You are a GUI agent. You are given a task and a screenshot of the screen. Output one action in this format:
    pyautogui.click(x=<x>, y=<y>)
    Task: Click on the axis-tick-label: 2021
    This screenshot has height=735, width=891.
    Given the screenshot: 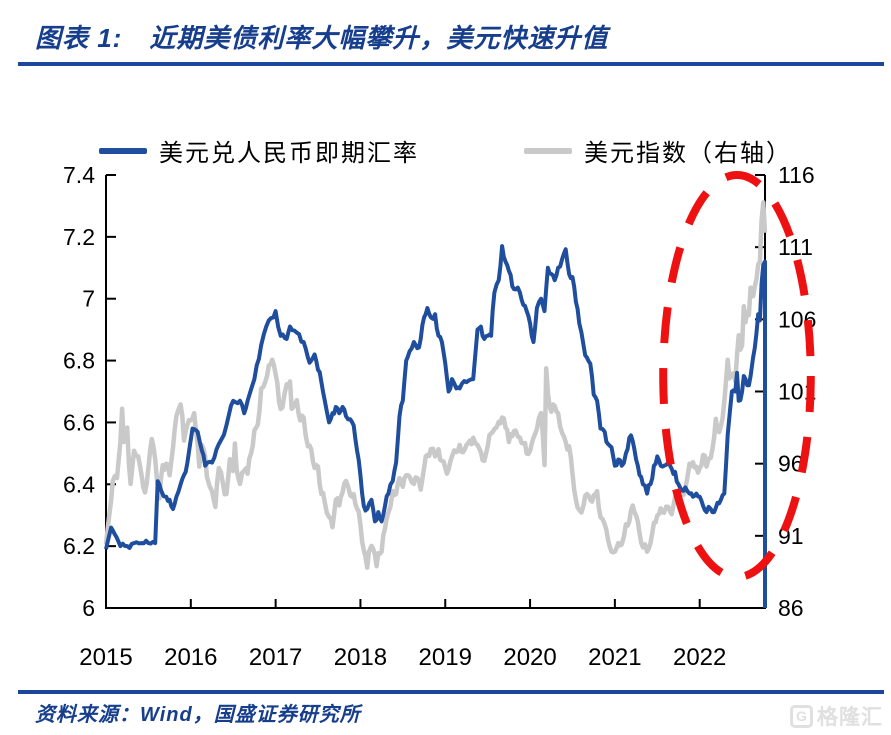 What is the action you would take?
    pyautogui.click(x=614, y=657)
    